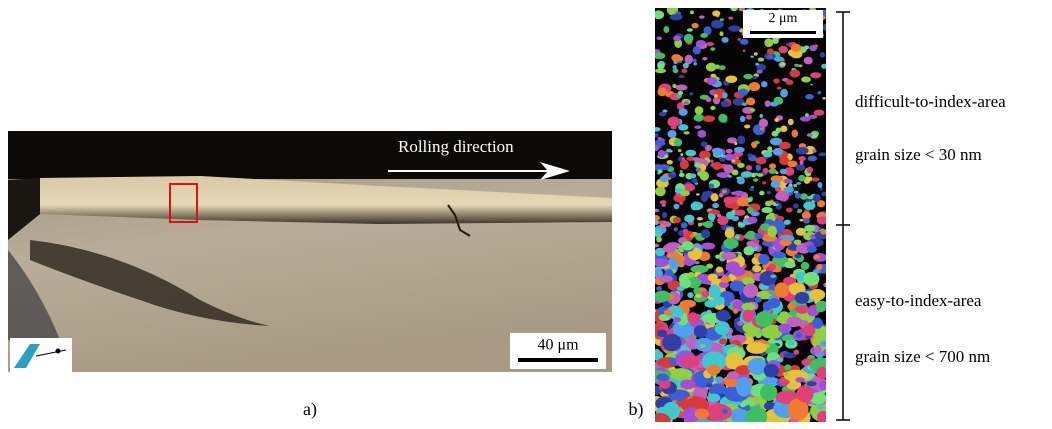 The image size is (1052, 429). Describe the element at coordinates (555, 171) in the screenshot. I see `arrow-head` at that location.